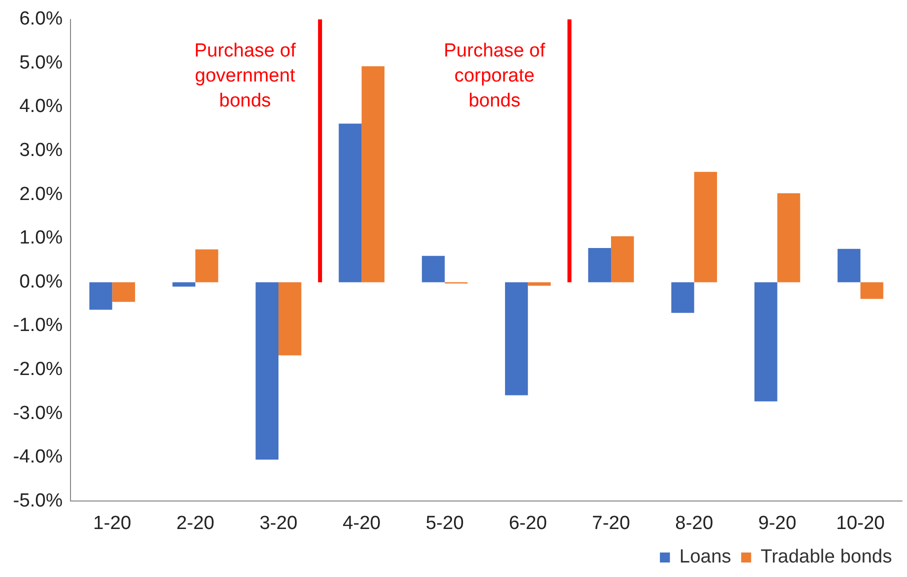  I want to click on y-tick-label: -3.0%, so click(37, 413).